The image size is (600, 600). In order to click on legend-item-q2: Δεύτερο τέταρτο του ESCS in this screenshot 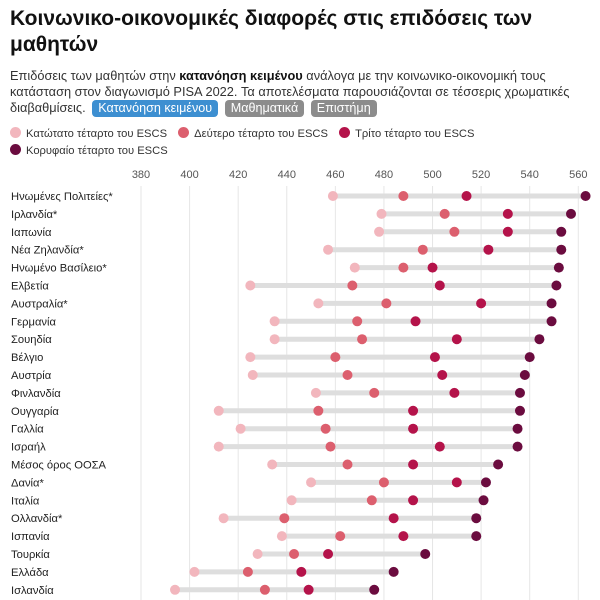, I will do `click(253, 134)`.